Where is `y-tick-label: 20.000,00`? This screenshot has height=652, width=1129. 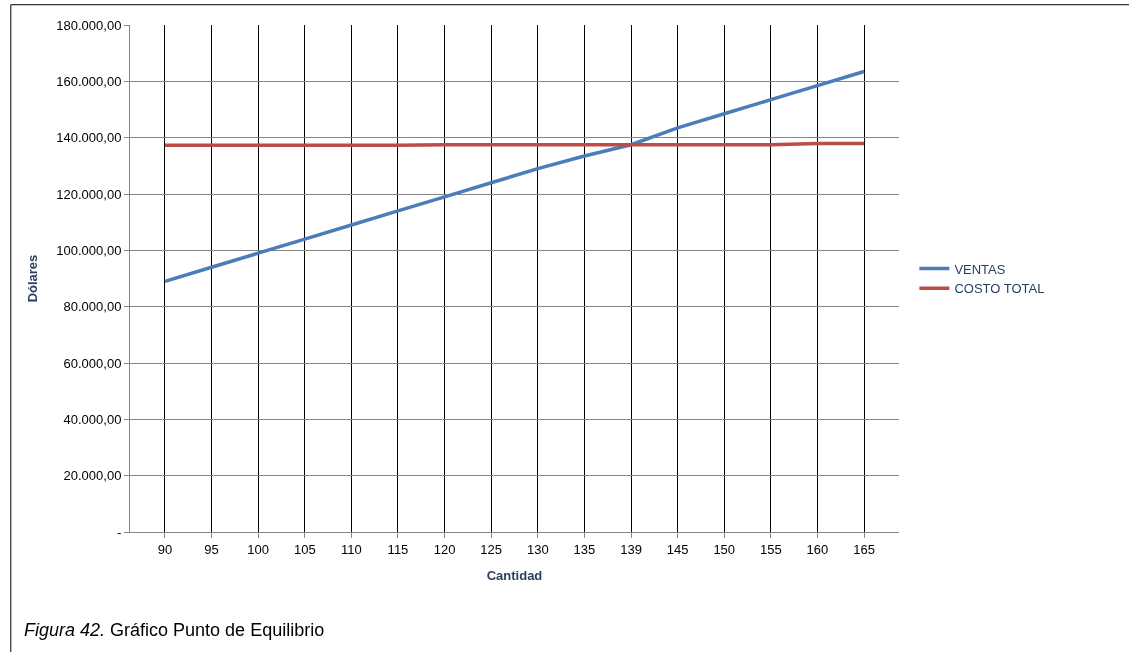
y-tick-label: 20.000,00 is located at coordinates (92, 476).